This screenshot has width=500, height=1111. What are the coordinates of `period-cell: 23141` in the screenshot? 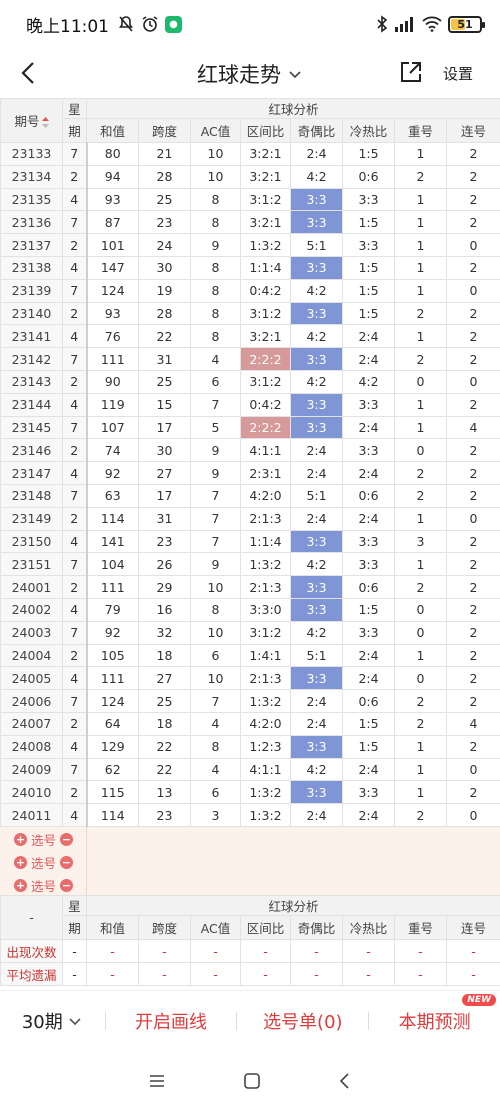 It's located at (31, 336).